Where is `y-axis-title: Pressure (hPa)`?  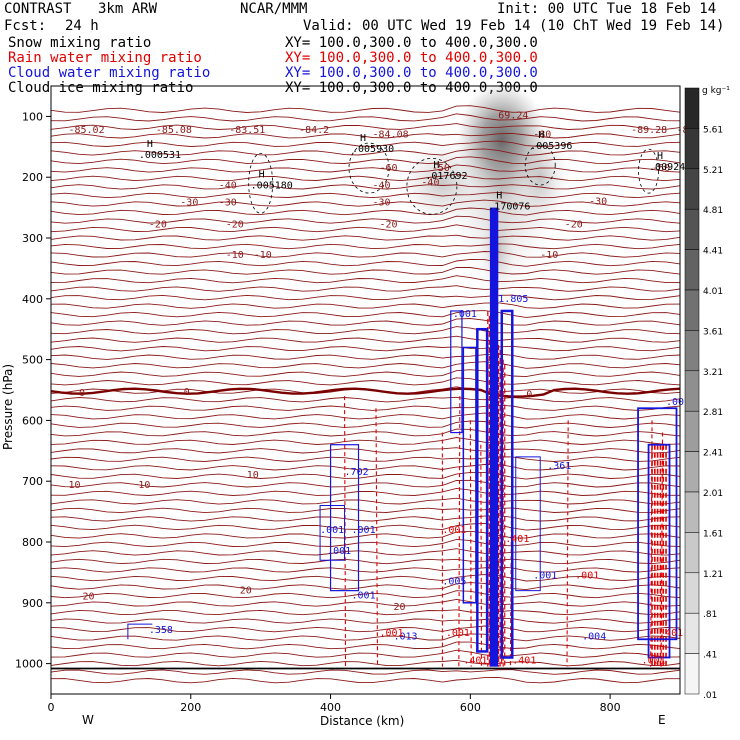 y-axis-title: Pressure (hPa) is located at coordinates (8, 407).